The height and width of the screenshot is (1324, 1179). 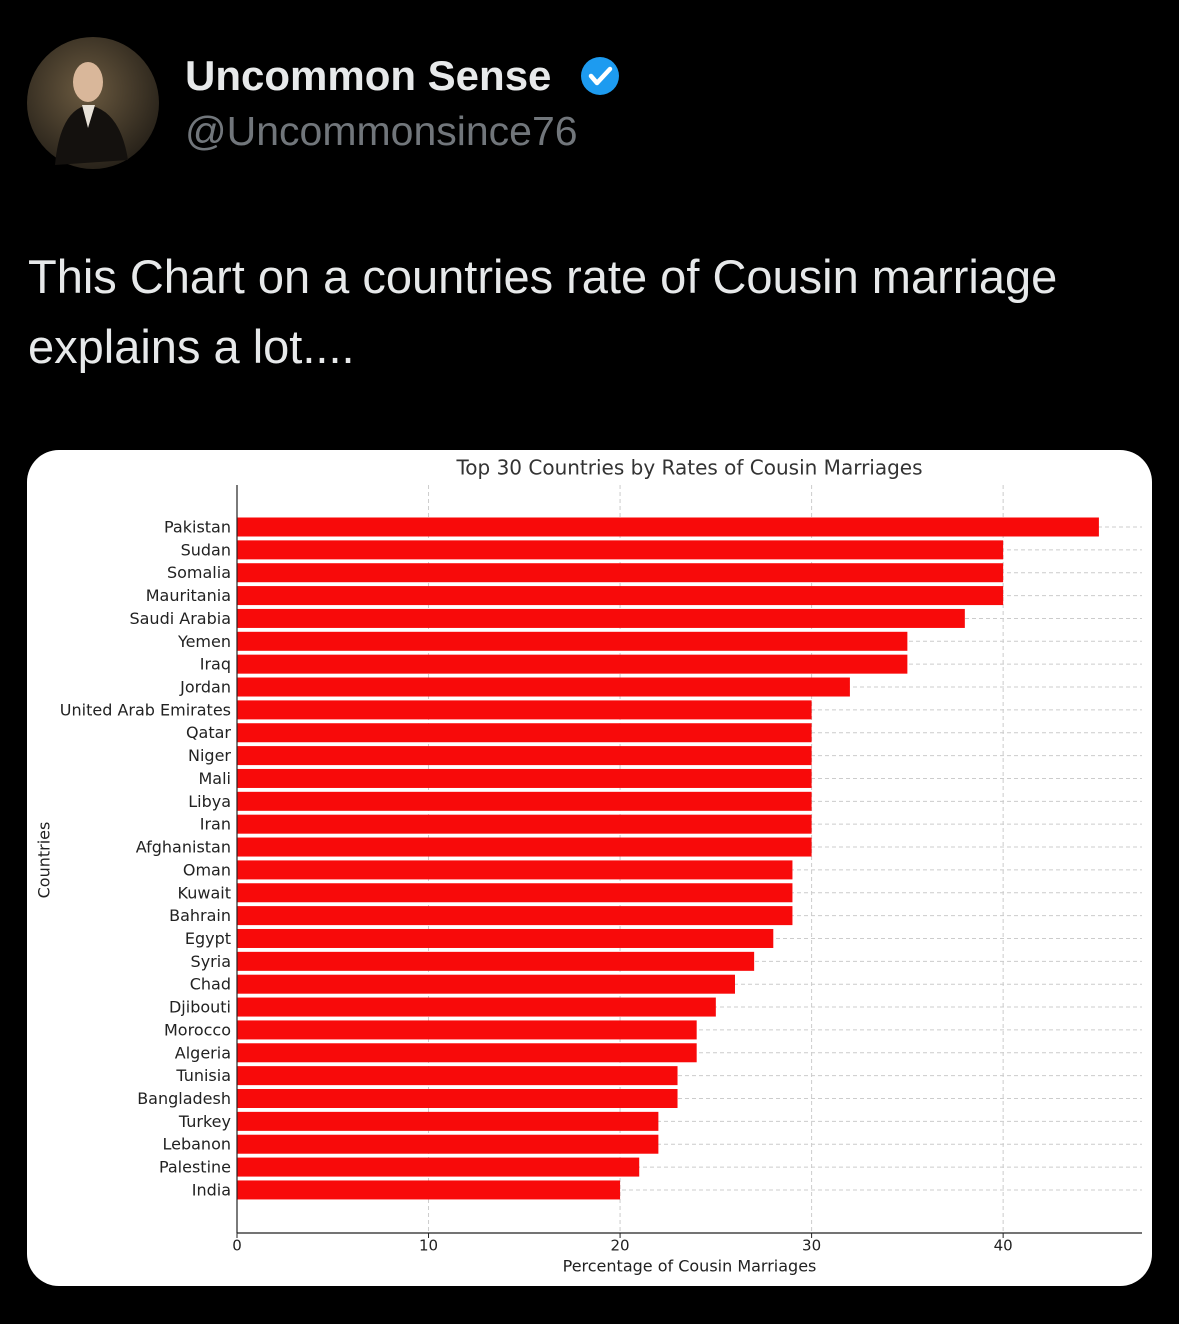 I want to click on y-tick-label: Bahrain, so click(x=200, y=915).